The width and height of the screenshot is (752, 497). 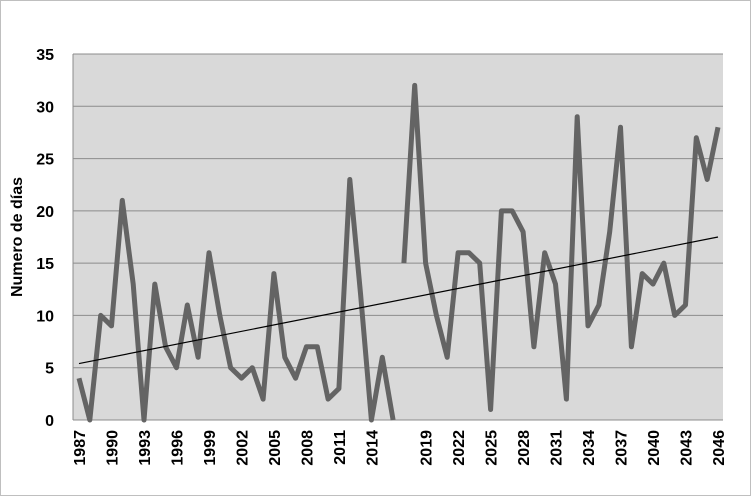 What do you see at coordinates (275, 448) in the screenshot?
I see `x-tick-label: 2005` at bounding box center [275, 448].